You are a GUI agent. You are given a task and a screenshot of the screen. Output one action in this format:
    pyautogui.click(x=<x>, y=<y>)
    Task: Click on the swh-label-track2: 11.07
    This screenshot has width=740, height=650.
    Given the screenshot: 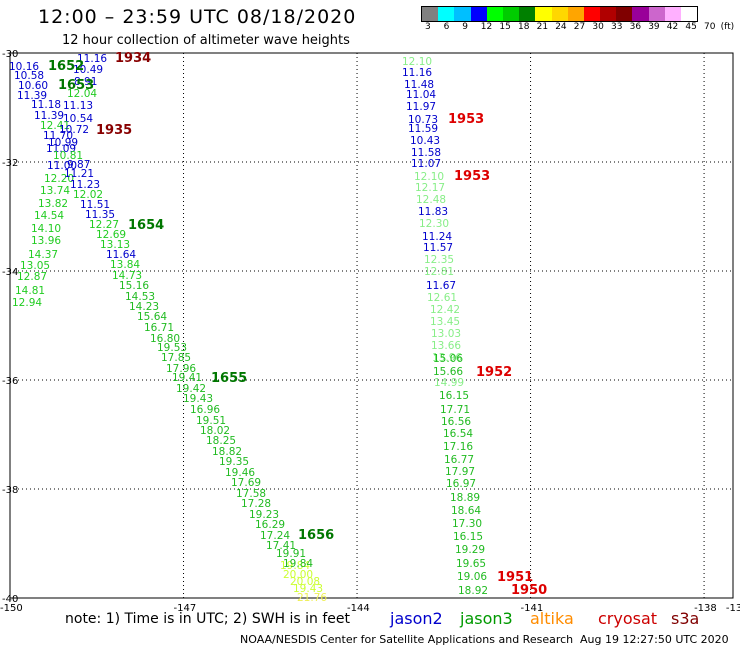 What is the action you would take?
    pyautogui.click(x=426, y=164)
    